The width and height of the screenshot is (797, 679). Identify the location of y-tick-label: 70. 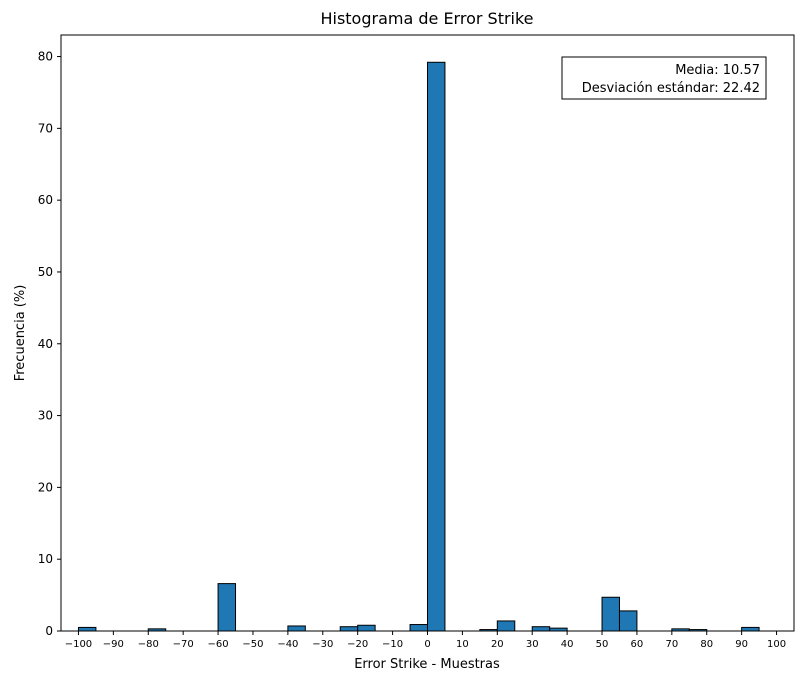
(45, 128).